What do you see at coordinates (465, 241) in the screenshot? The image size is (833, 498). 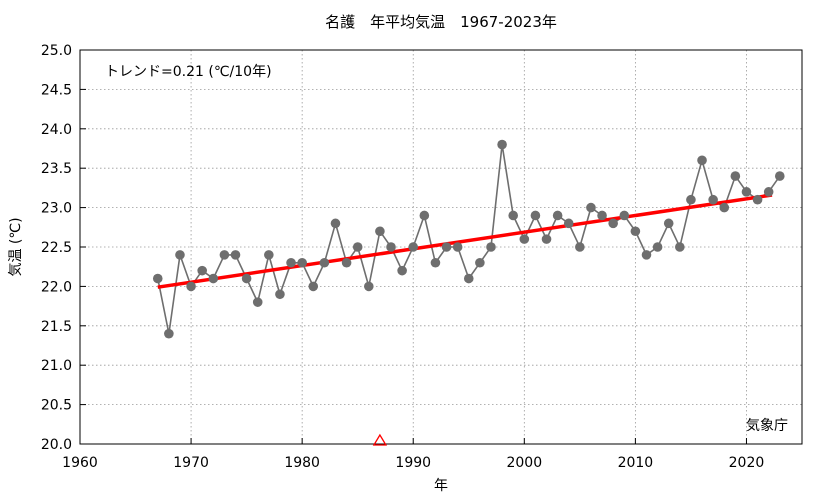 I see `trend-line` at bounding box center [465, 241].